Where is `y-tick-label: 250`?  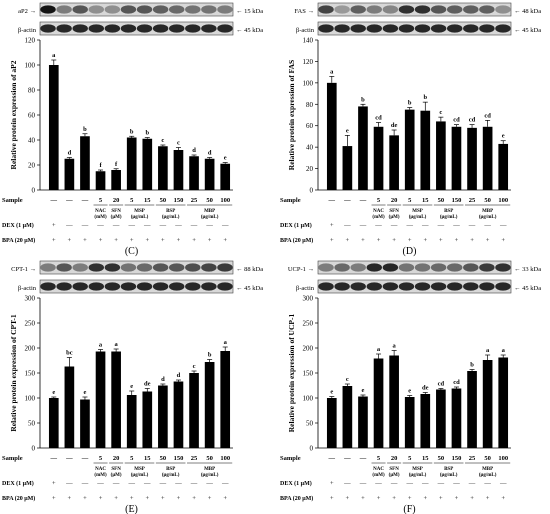 y-tick-label: 250 is located at coordinates (30, 324).